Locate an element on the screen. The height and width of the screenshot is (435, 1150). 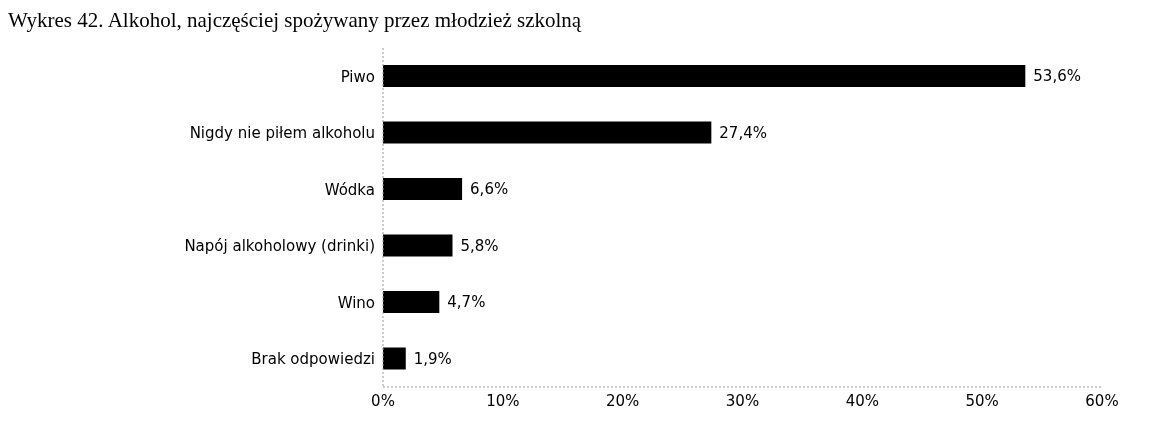
data-label: 1,9% is located at coordinates (432, 358).